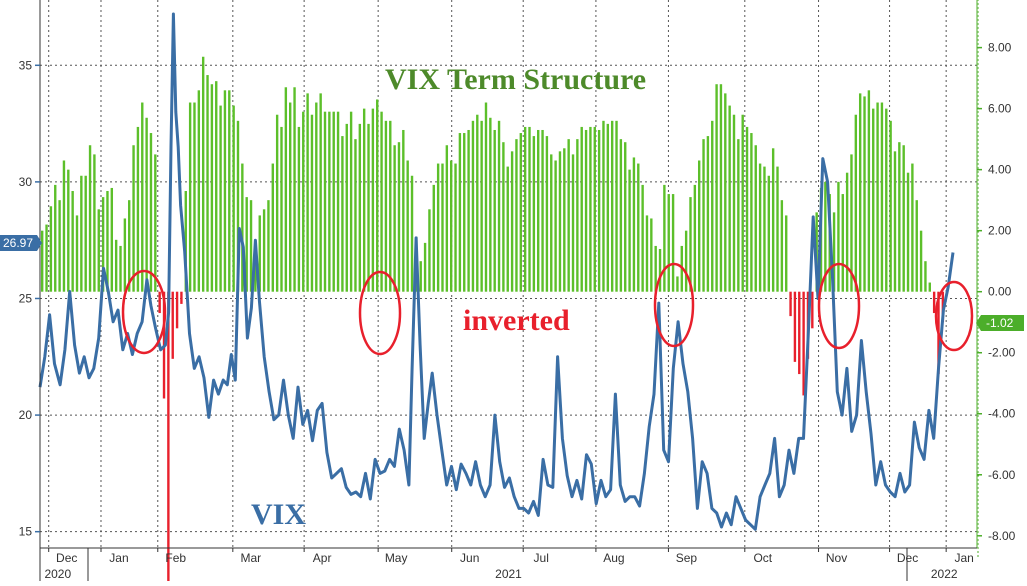  What do you see at coordinates (1002, 414) in the screenshot?
I see `right-tick-label: -4.00` at bounding box center [1002, 414].